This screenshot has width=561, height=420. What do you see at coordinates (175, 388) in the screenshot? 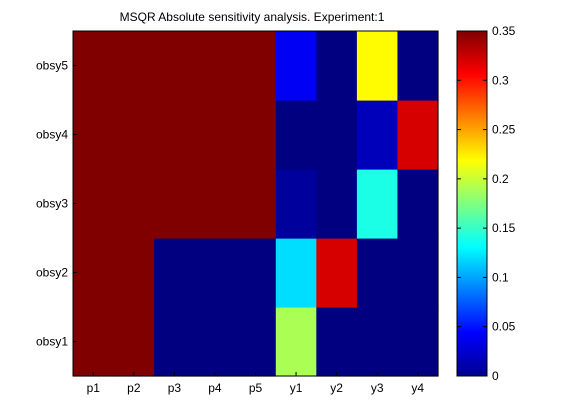
I see `x-tick-label: p3` at bounding box center [175, 388].